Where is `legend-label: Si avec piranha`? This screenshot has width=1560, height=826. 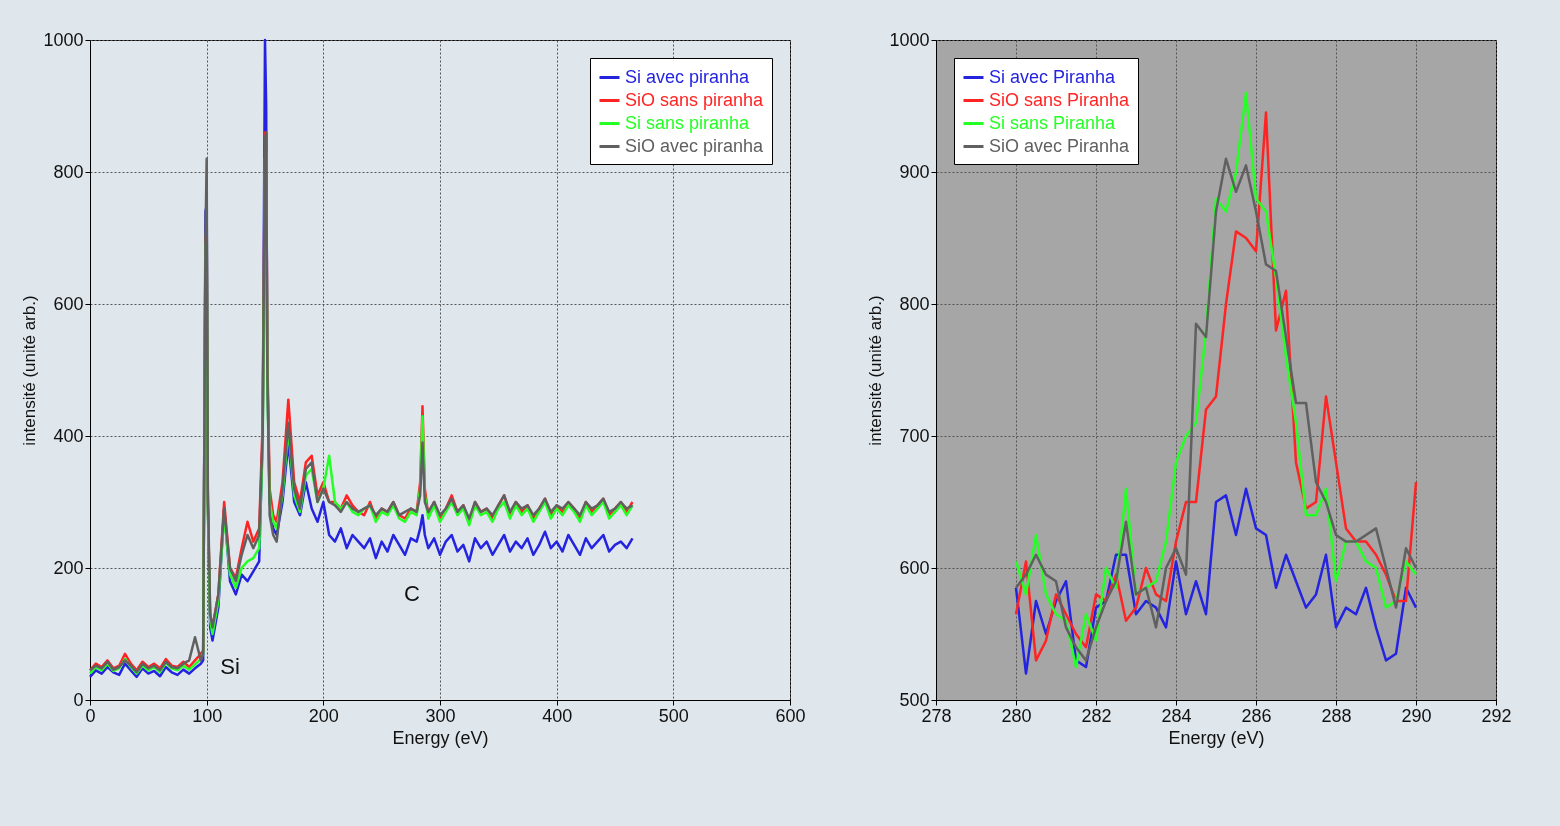
legend-label: Si avec piranha is located at coordinates (688, 76).